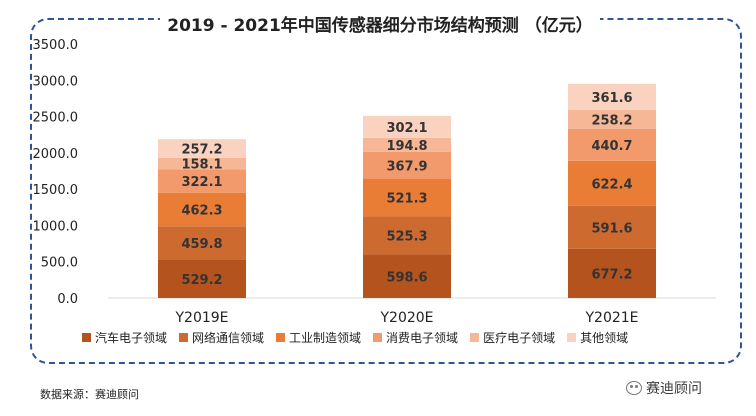 The height and width of the screenshot is (416, 756). I want to click on data-label: 194.8, so click(406, 146).